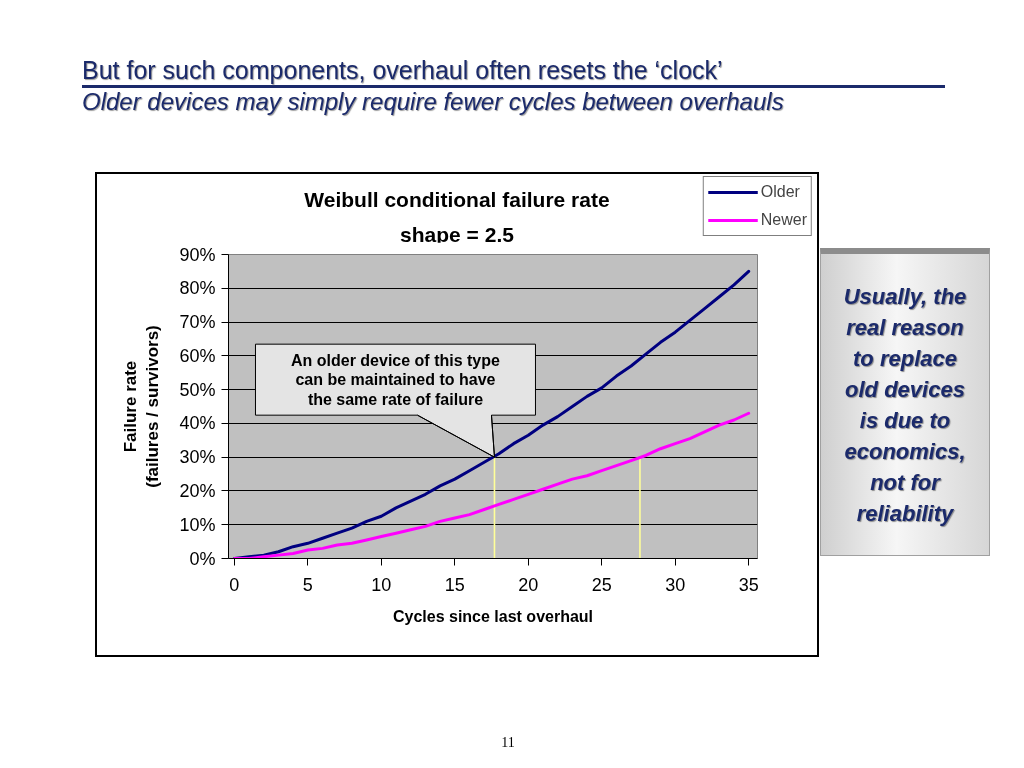 The image size is (1024, 768). I want to click on x-tick-label: 35, so click(748, 584).